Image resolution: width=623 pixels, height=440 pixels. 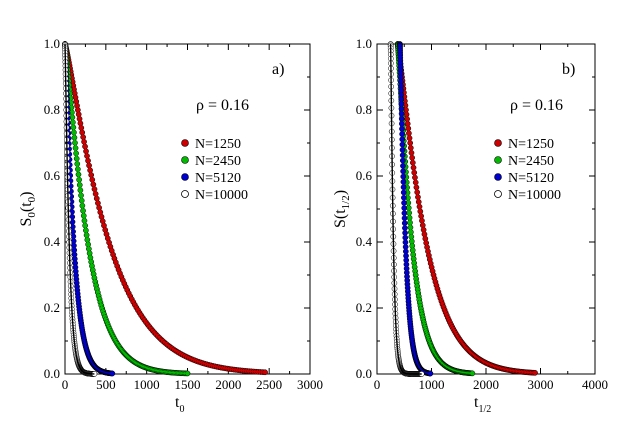 What do you see at coordinates (181, 409) in the screenshot?
I see `panel-a-xlabel-sub: 0` at bounding box center [181, 409].